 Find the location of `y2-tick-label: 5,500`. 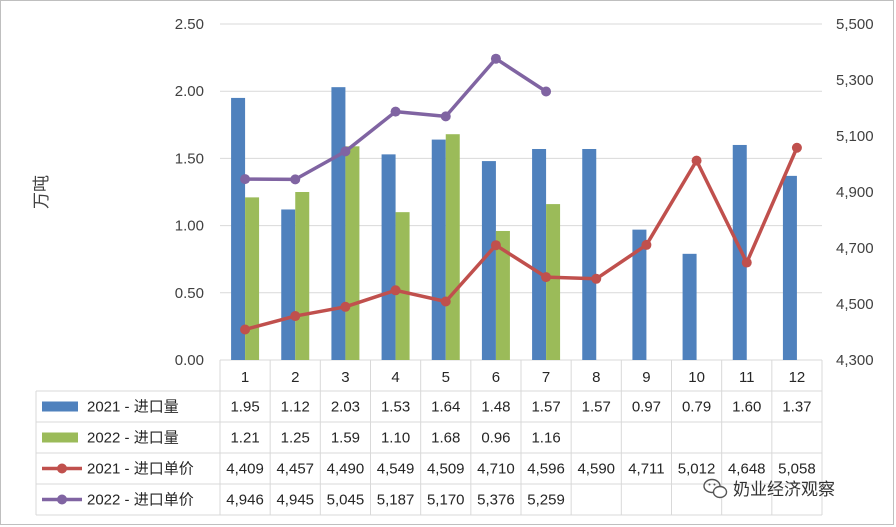

y2-tick-label: 5,500 is located at coordinates (855, 24).